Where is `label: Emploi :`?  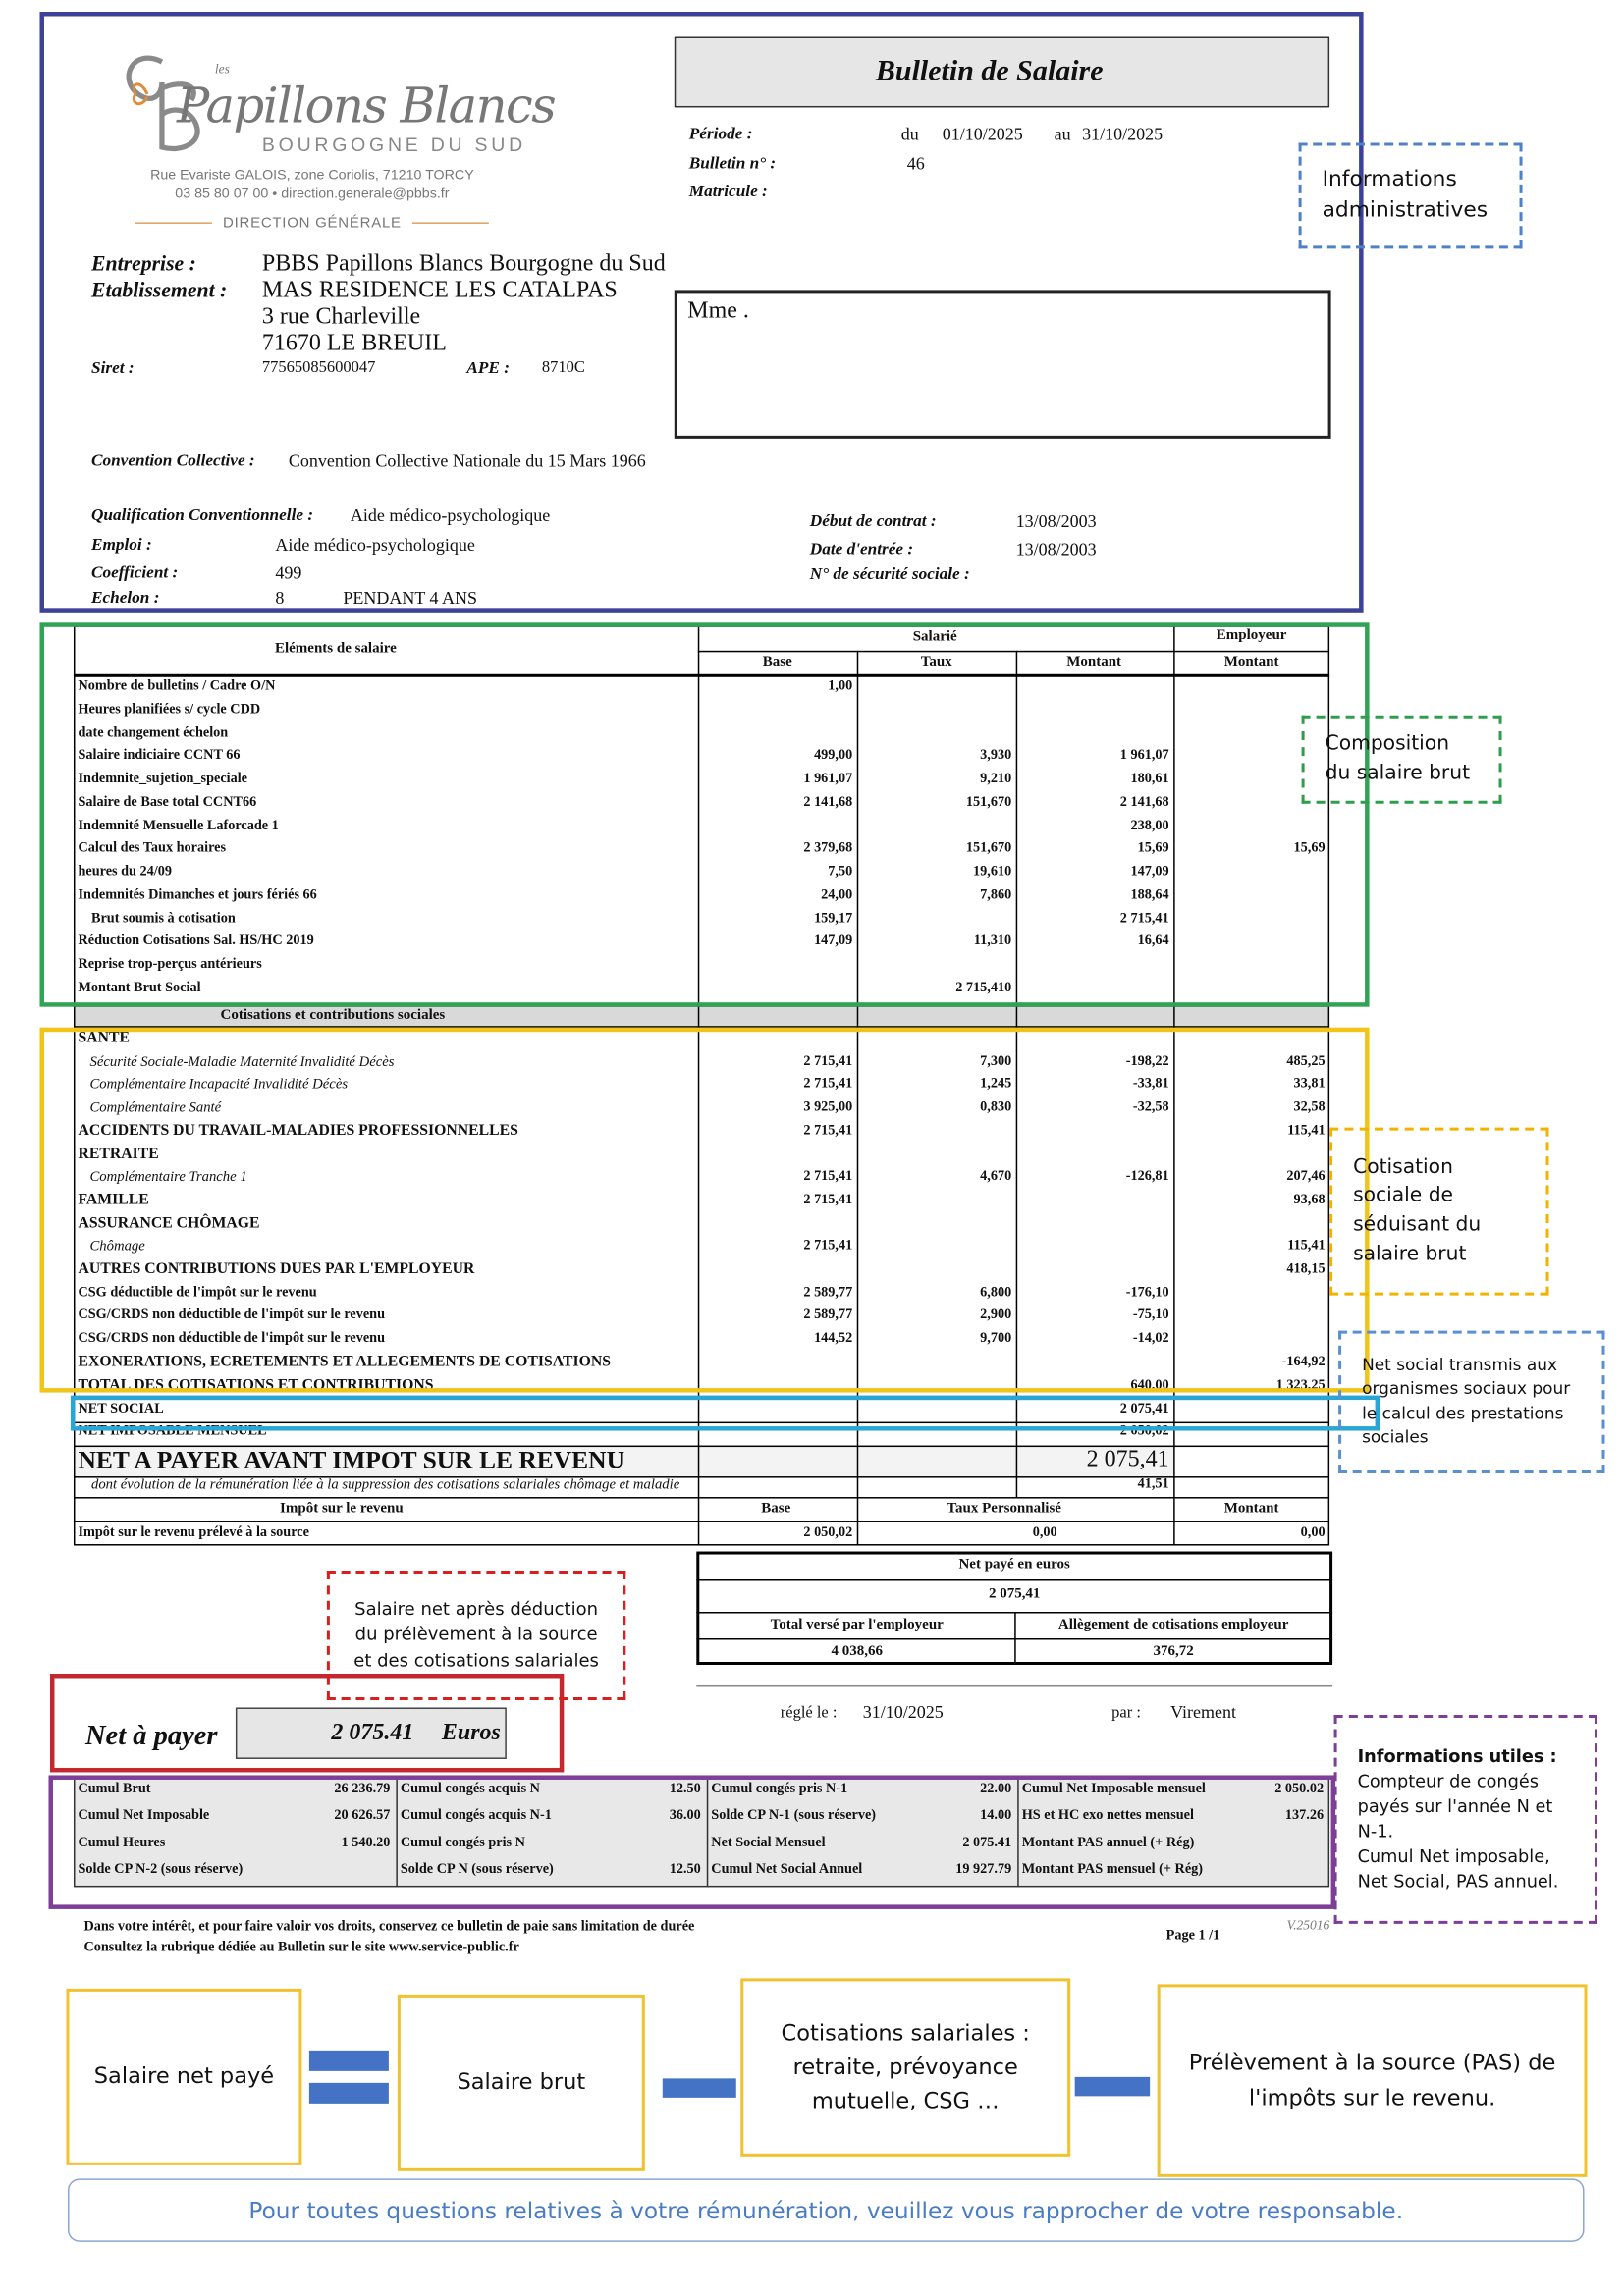
label: Emploi : is located at coordinates (121, 545).